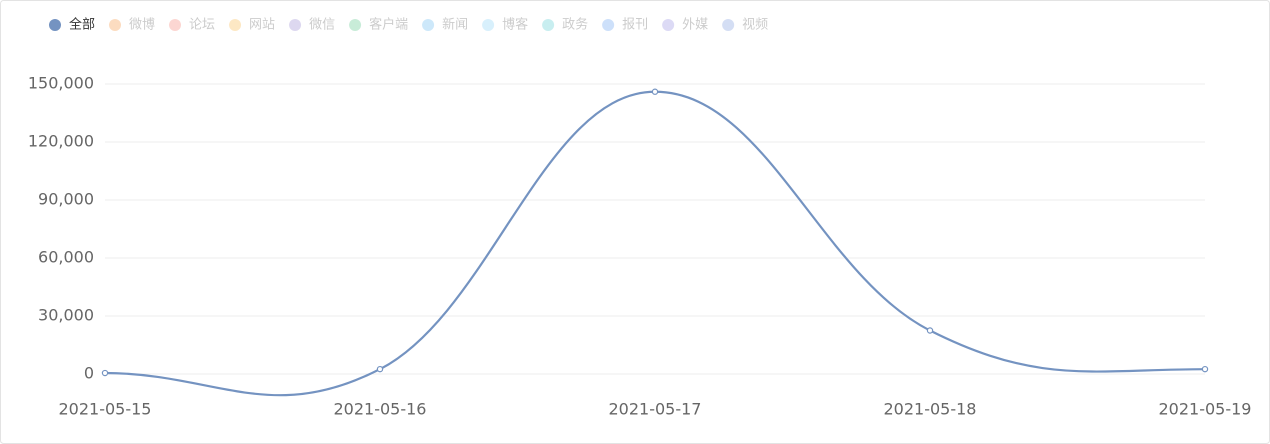  What do you see at coordinates (262, 25) in the screenshot?
I see `legend-label: 网站` at bounding box center [262, 25].